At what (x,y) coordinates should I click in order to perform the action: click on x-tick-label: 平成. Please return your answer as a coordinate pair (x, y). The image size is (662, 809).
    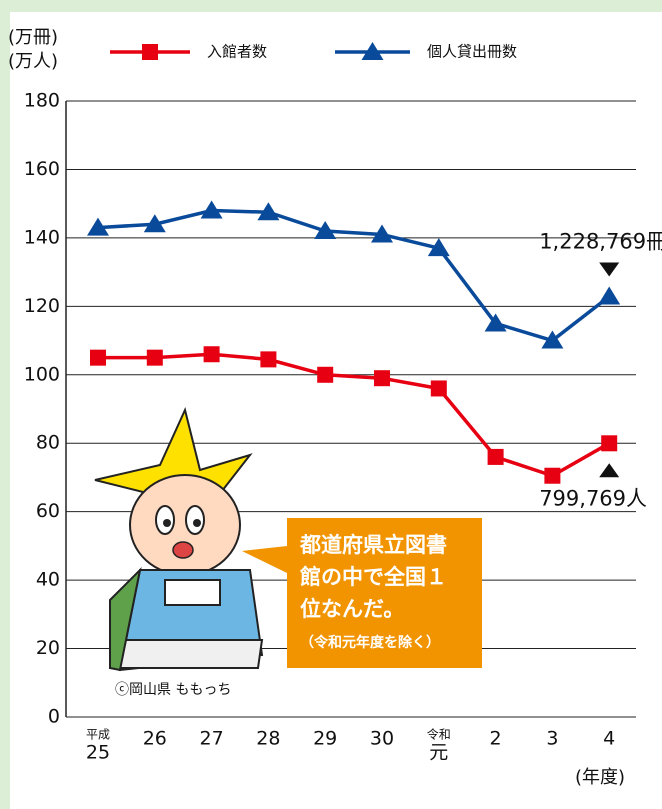
    Looking at the image, I should click on (98, 735).